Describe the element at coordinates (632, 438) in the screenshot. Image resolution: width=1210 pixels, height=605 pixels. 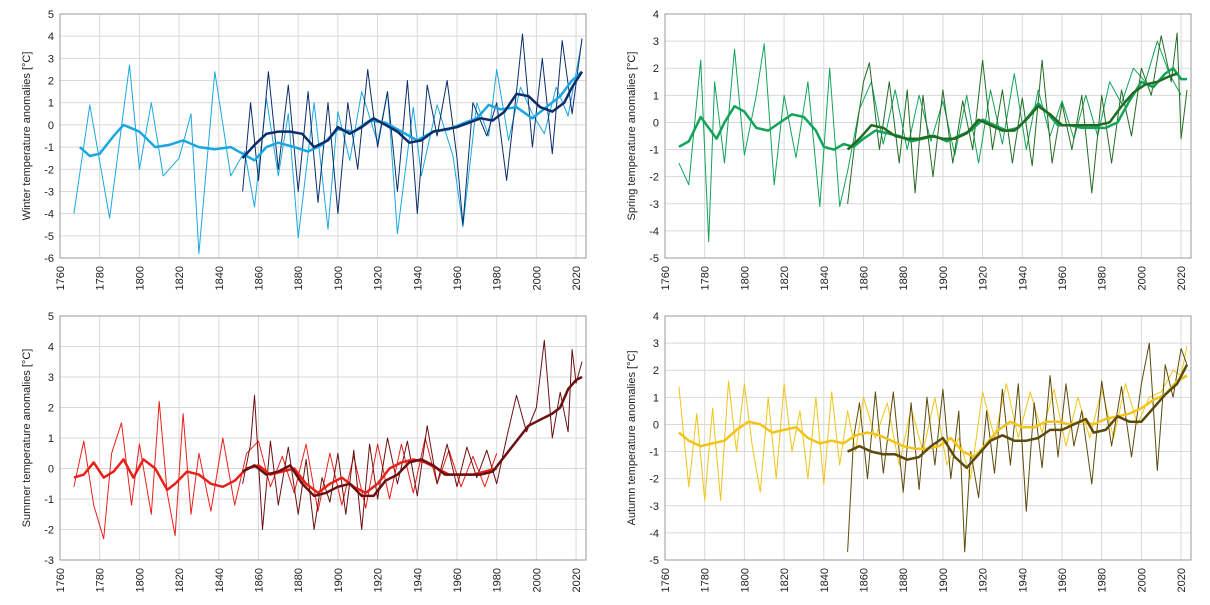
I see `y-axis-label: Autumn temperature anomalies [°C]` at that location.